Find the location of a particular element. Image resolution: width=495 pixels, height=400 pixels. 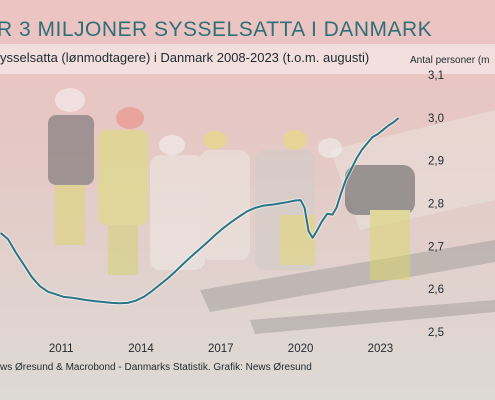

y-axis-label: Antal personer (m is located at coordinates (449, 60).